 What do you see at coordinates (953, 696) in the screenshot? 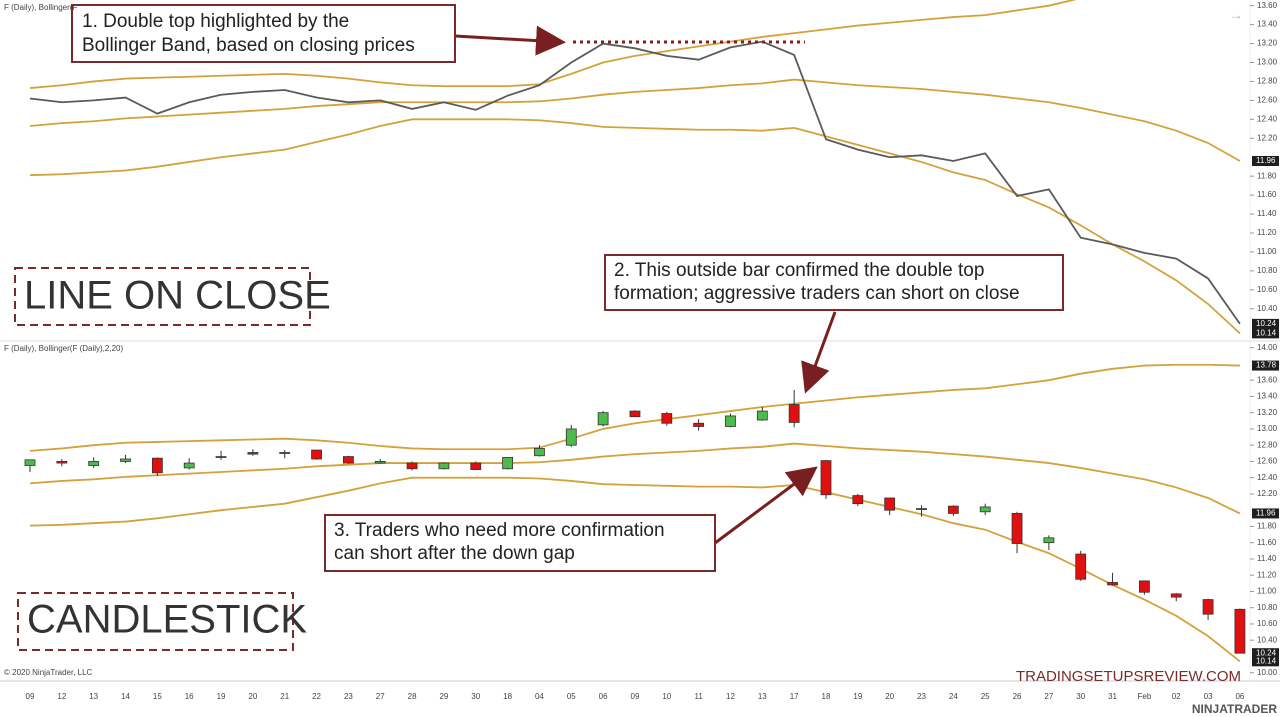
I see `x-tick-label: 24` at bounding box center [953, 696].